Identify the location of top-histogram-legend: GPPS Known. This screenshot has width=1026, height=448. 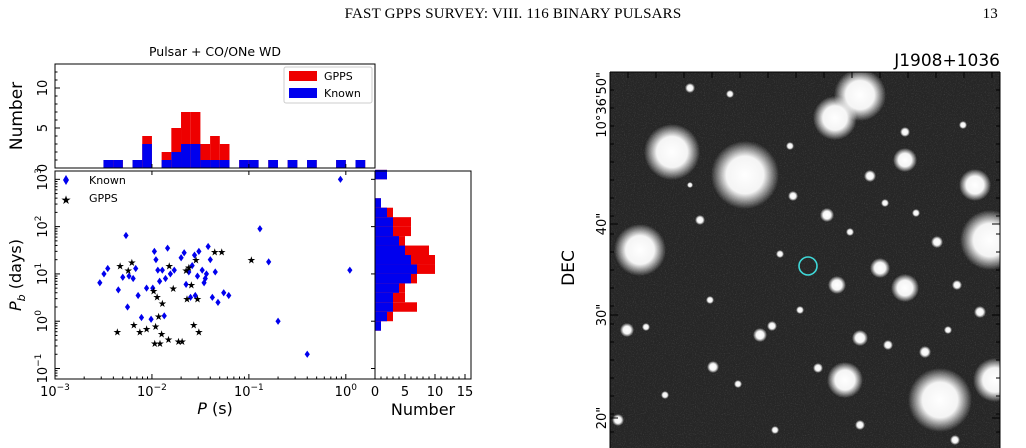
(328, 85).